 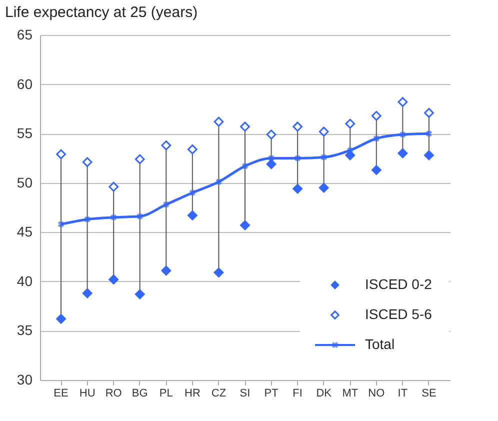 What do you see at coordinates (398, 314) in the screenshot?
I see `legend-label: ISCED 5-6` at bounding box center [398, 314].